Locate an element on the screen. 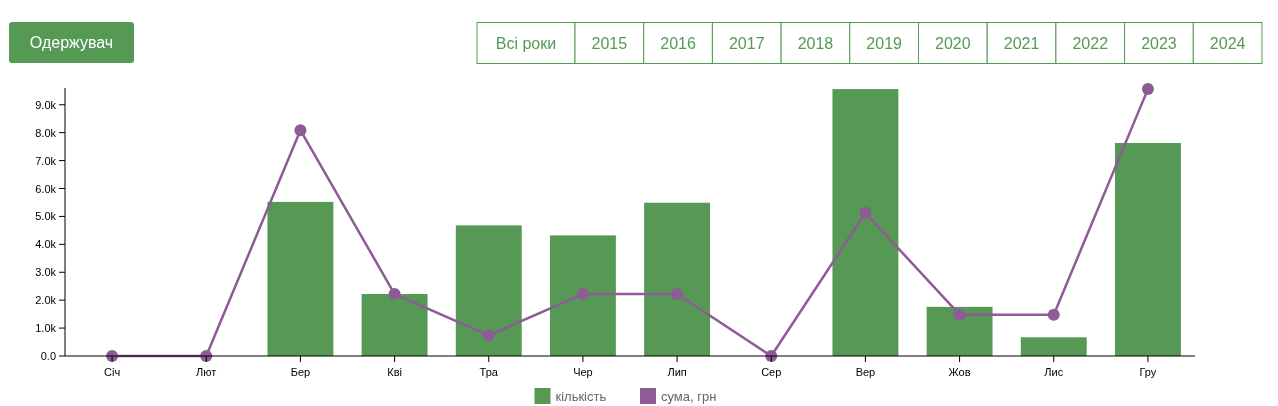 The image size is (1278, 406). x-tick-label: Гру is located at coordinates (1148, 372).